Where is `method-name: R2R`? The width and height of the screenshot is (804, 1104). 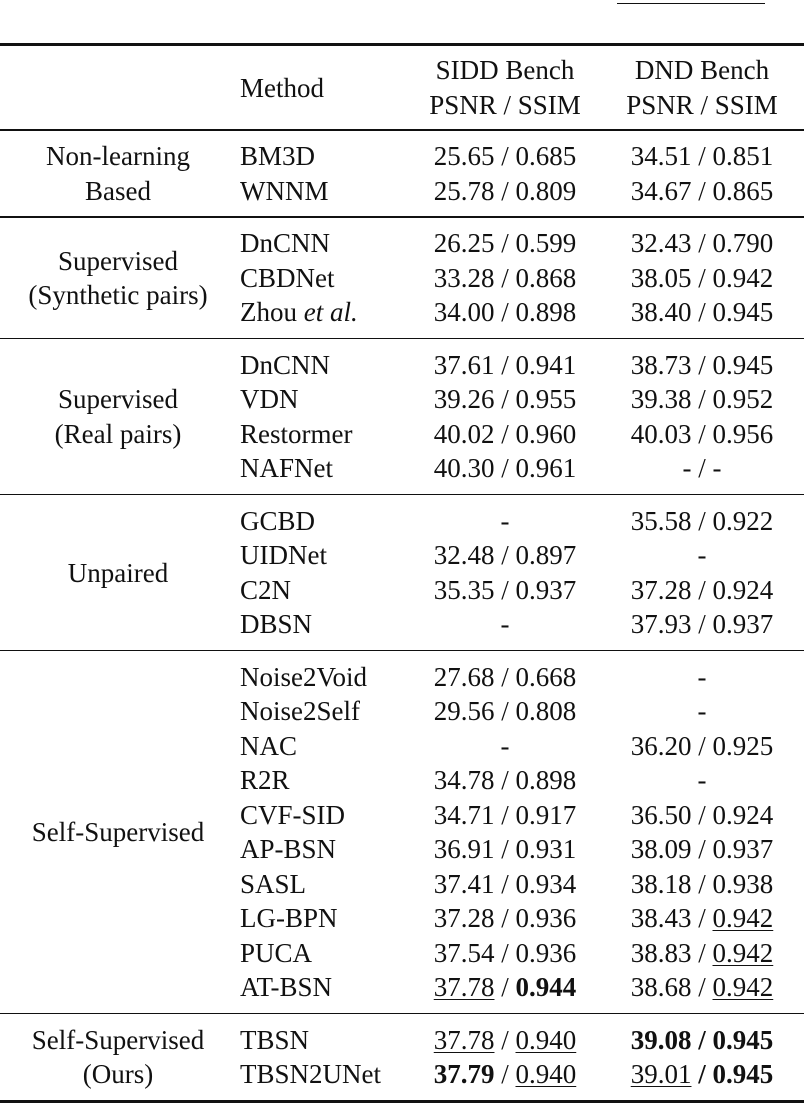
method-name: R2R is located at coordinates (265, 780).